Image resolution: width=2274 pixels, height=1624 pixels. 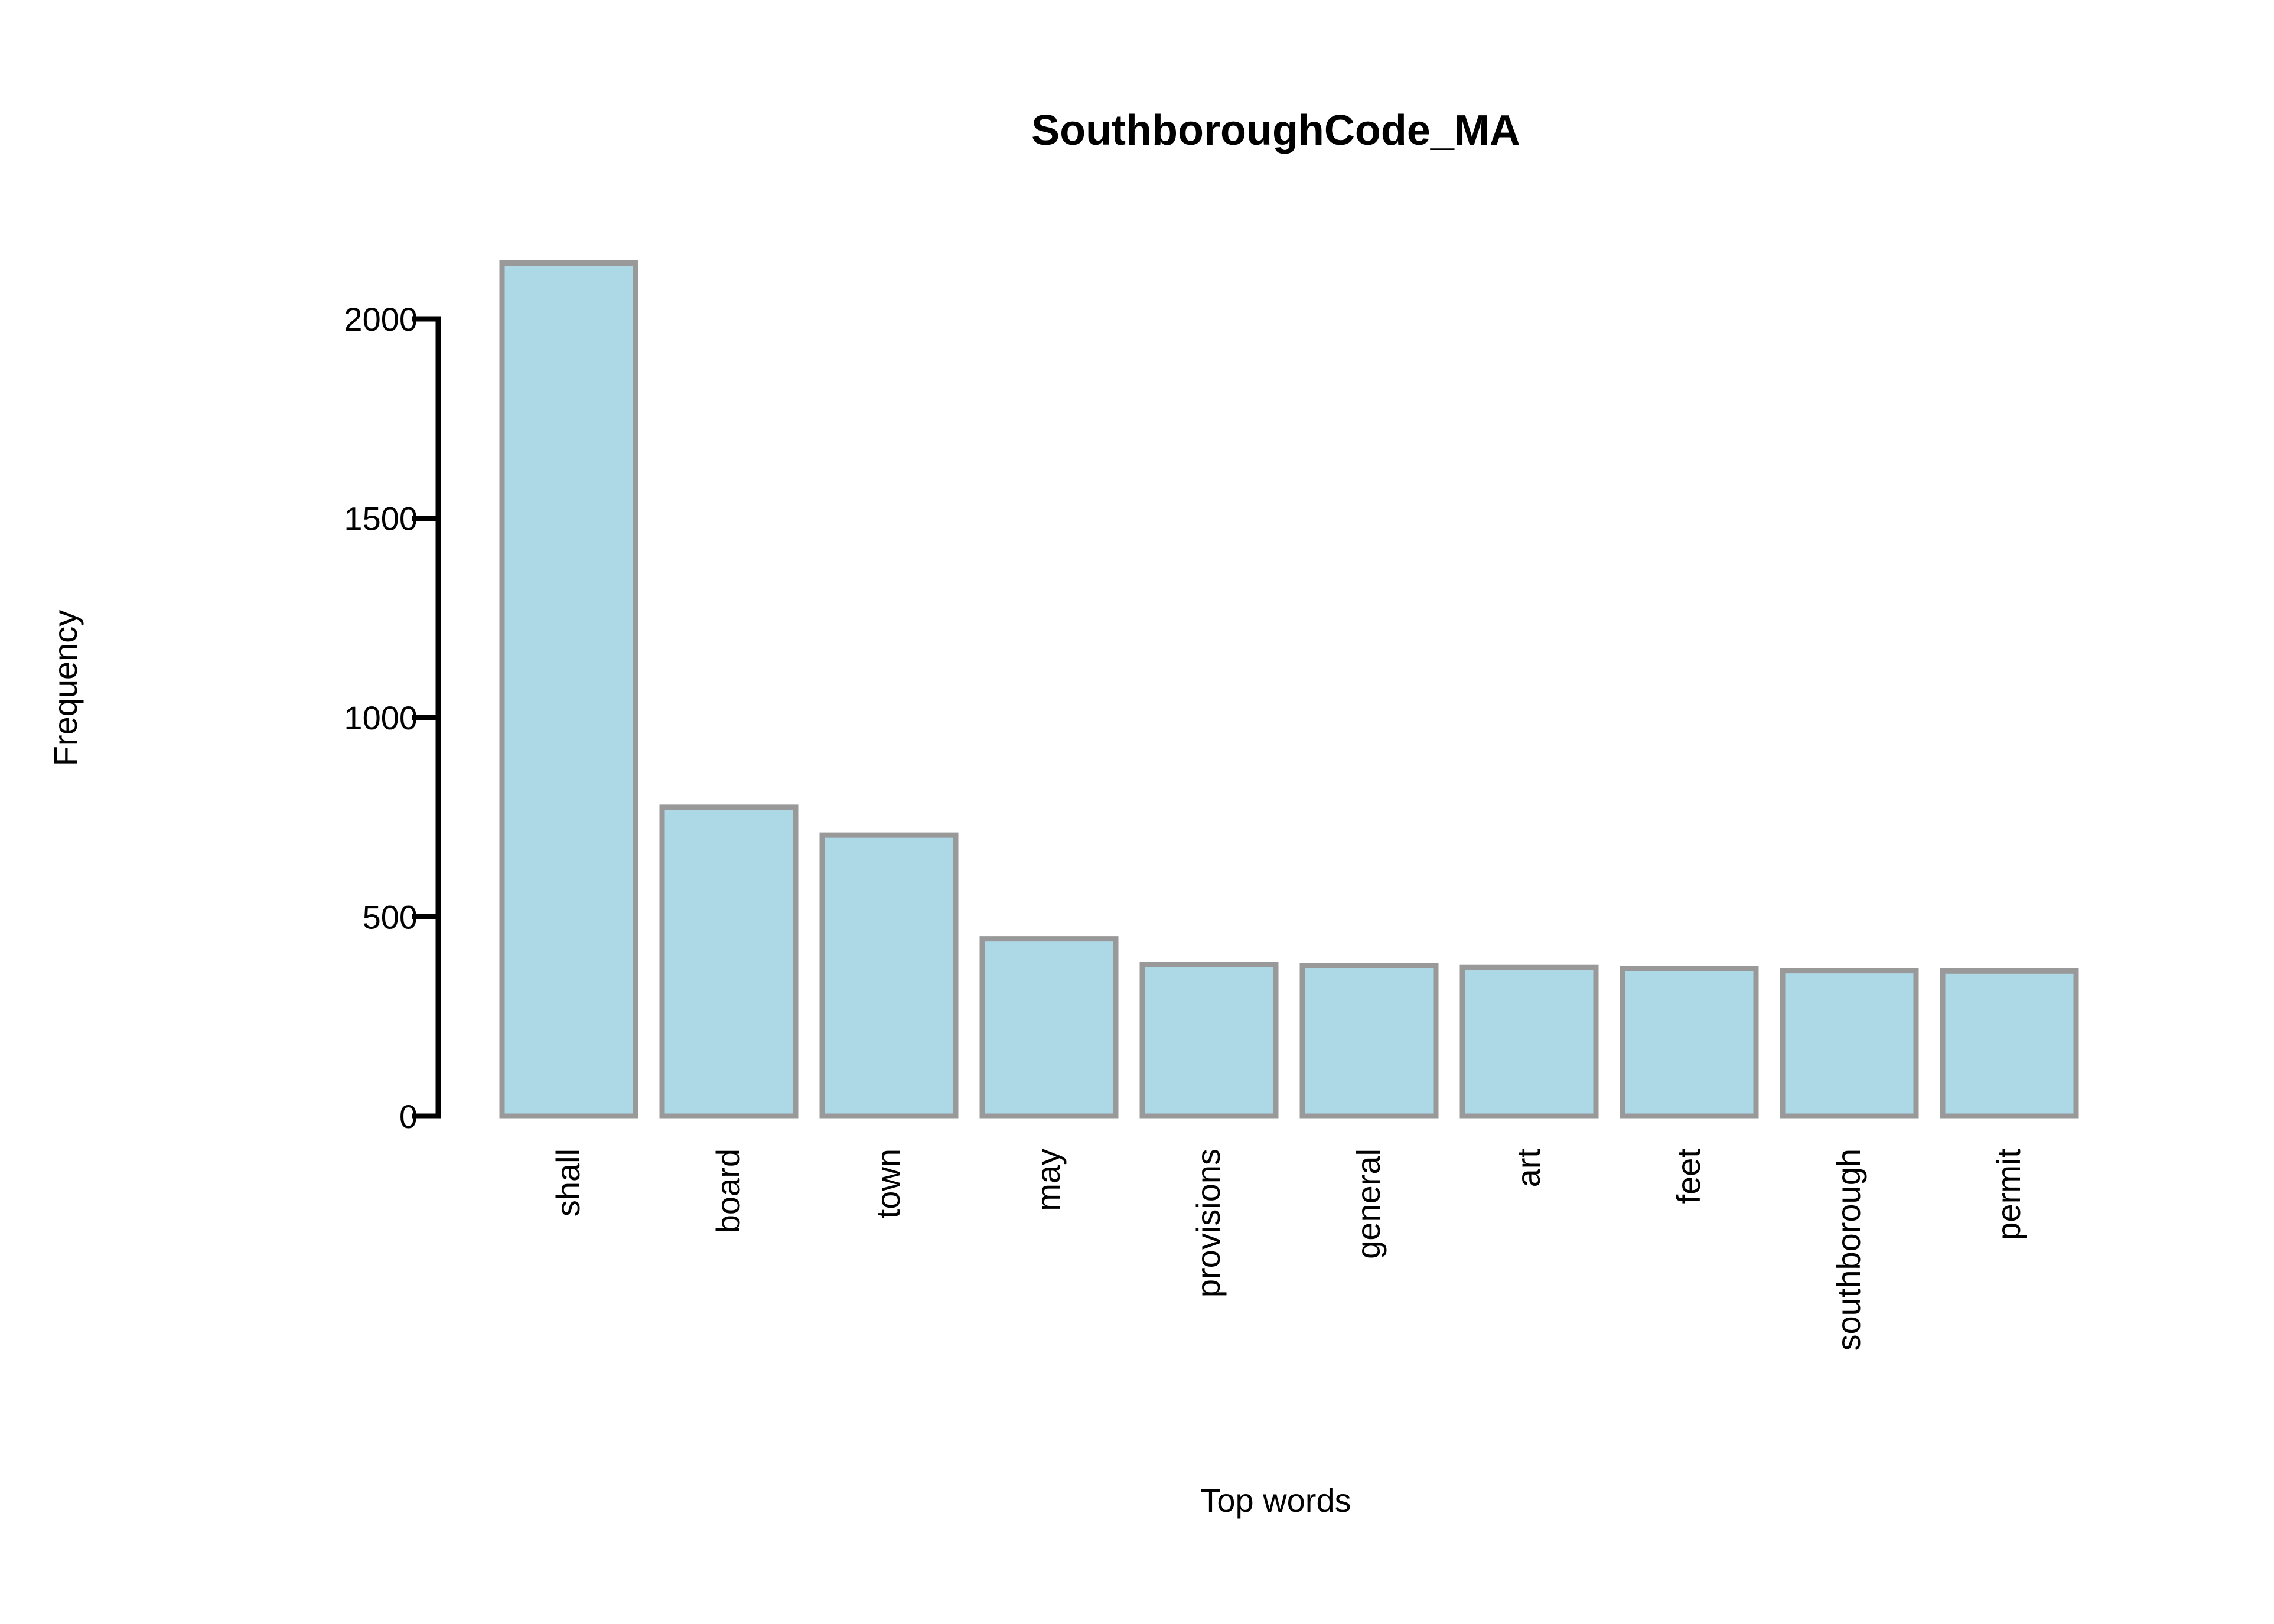 I want to click on bar-may, so click(x=1049, y=1027).